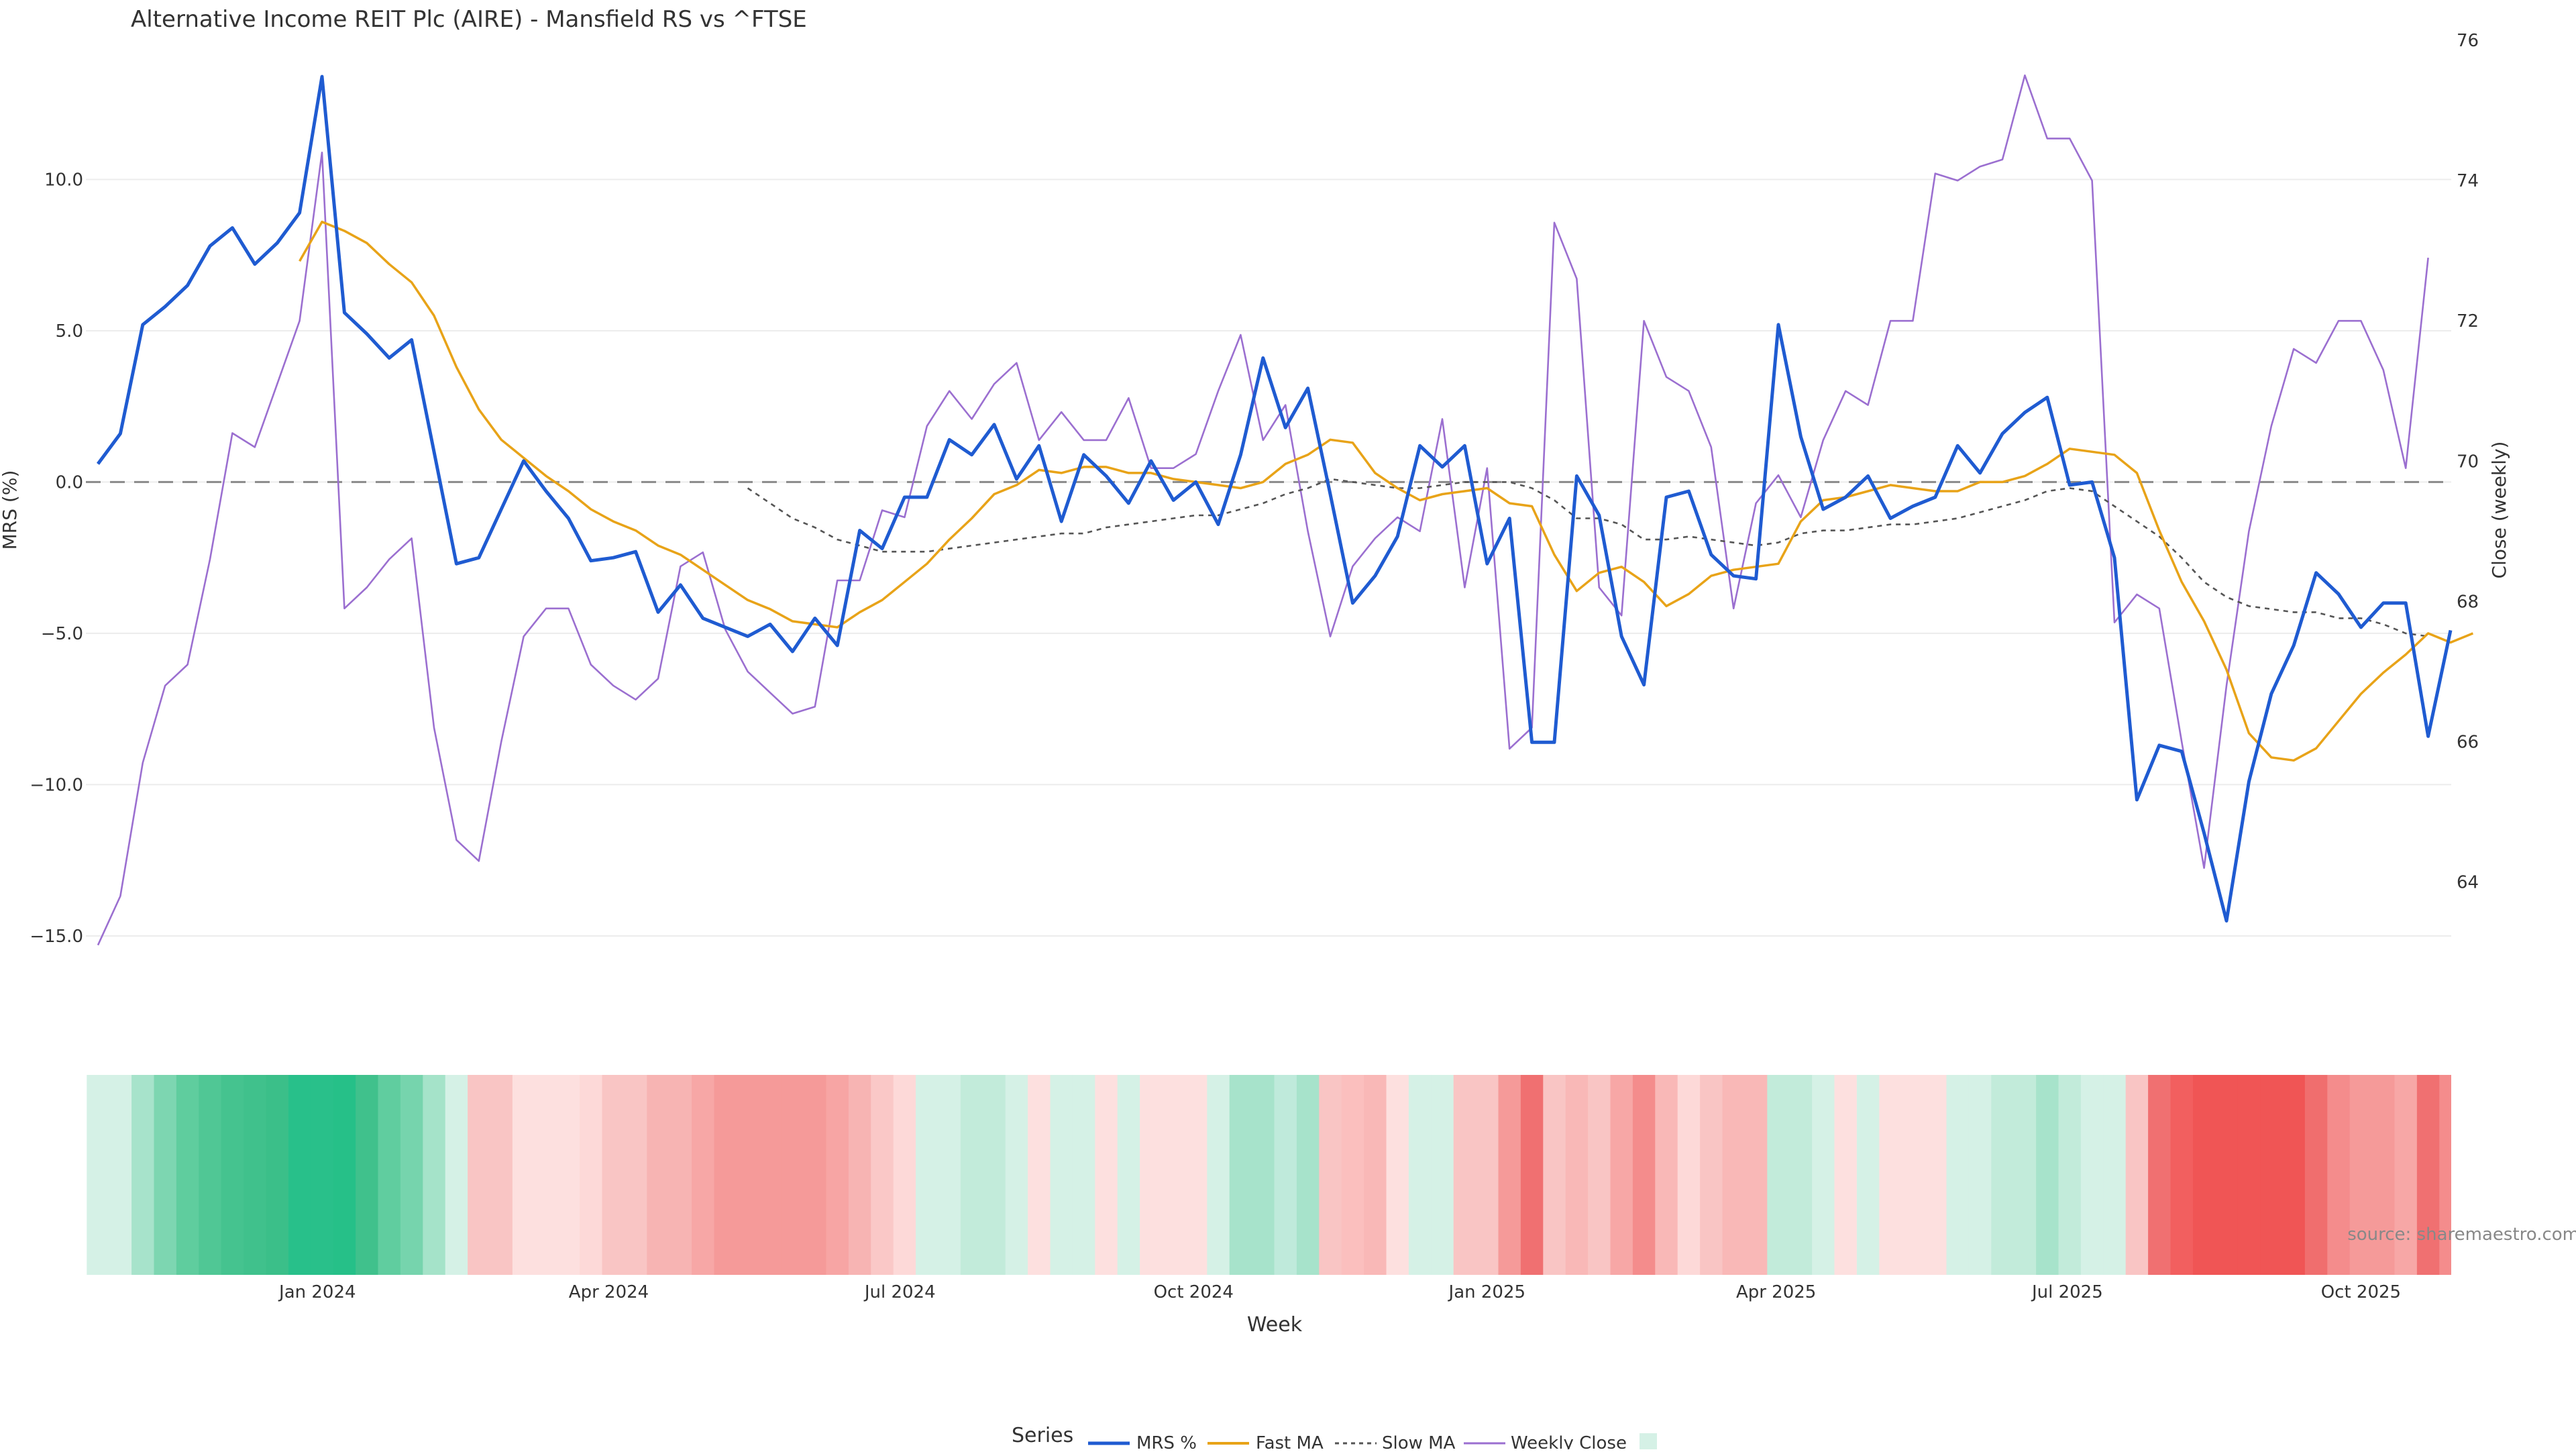 The height and width of the screenshot is (1452, 2576). Describe the element at coordinates (1587, 558) in the screenshot. I see `slow-ma-line` at that location.